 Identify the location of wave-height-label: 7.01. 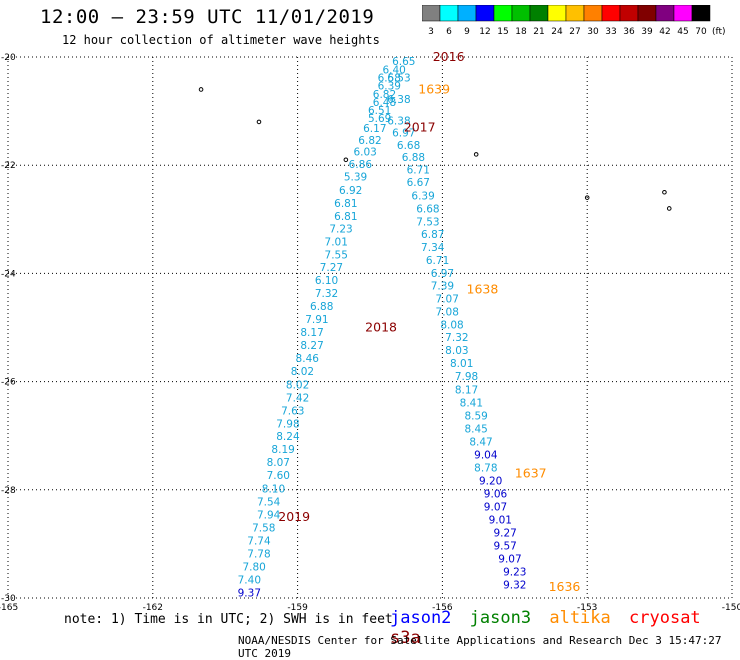
(336, 242).